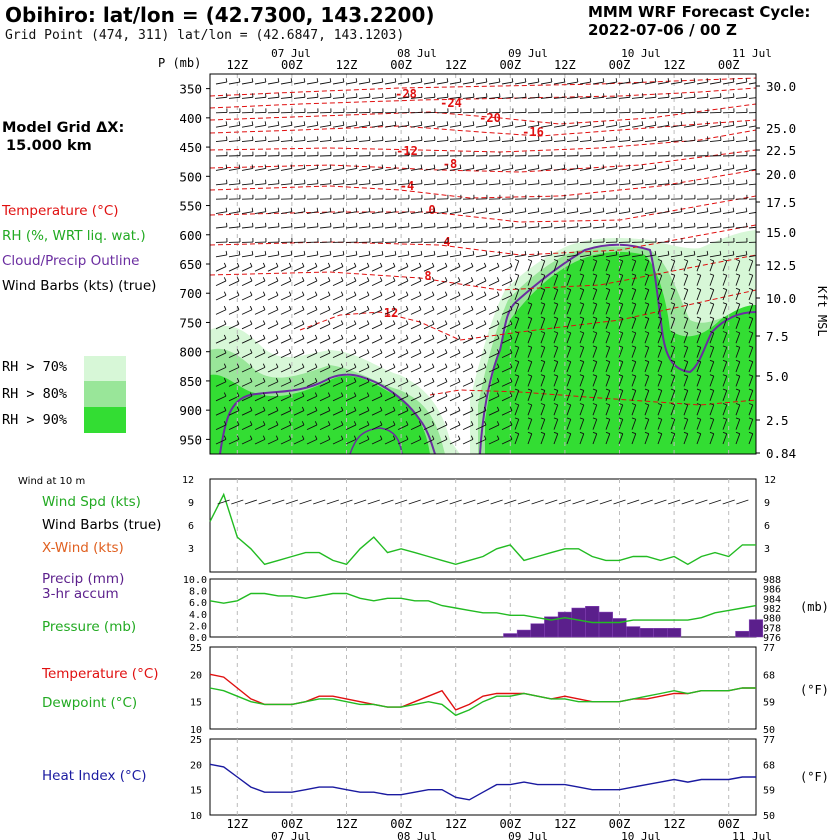 This screenshot has width=840, height=840. What do you see at coordinates (742, 634) in the screenshot?
I see `precip-bar` at bounding box center [742, 634].